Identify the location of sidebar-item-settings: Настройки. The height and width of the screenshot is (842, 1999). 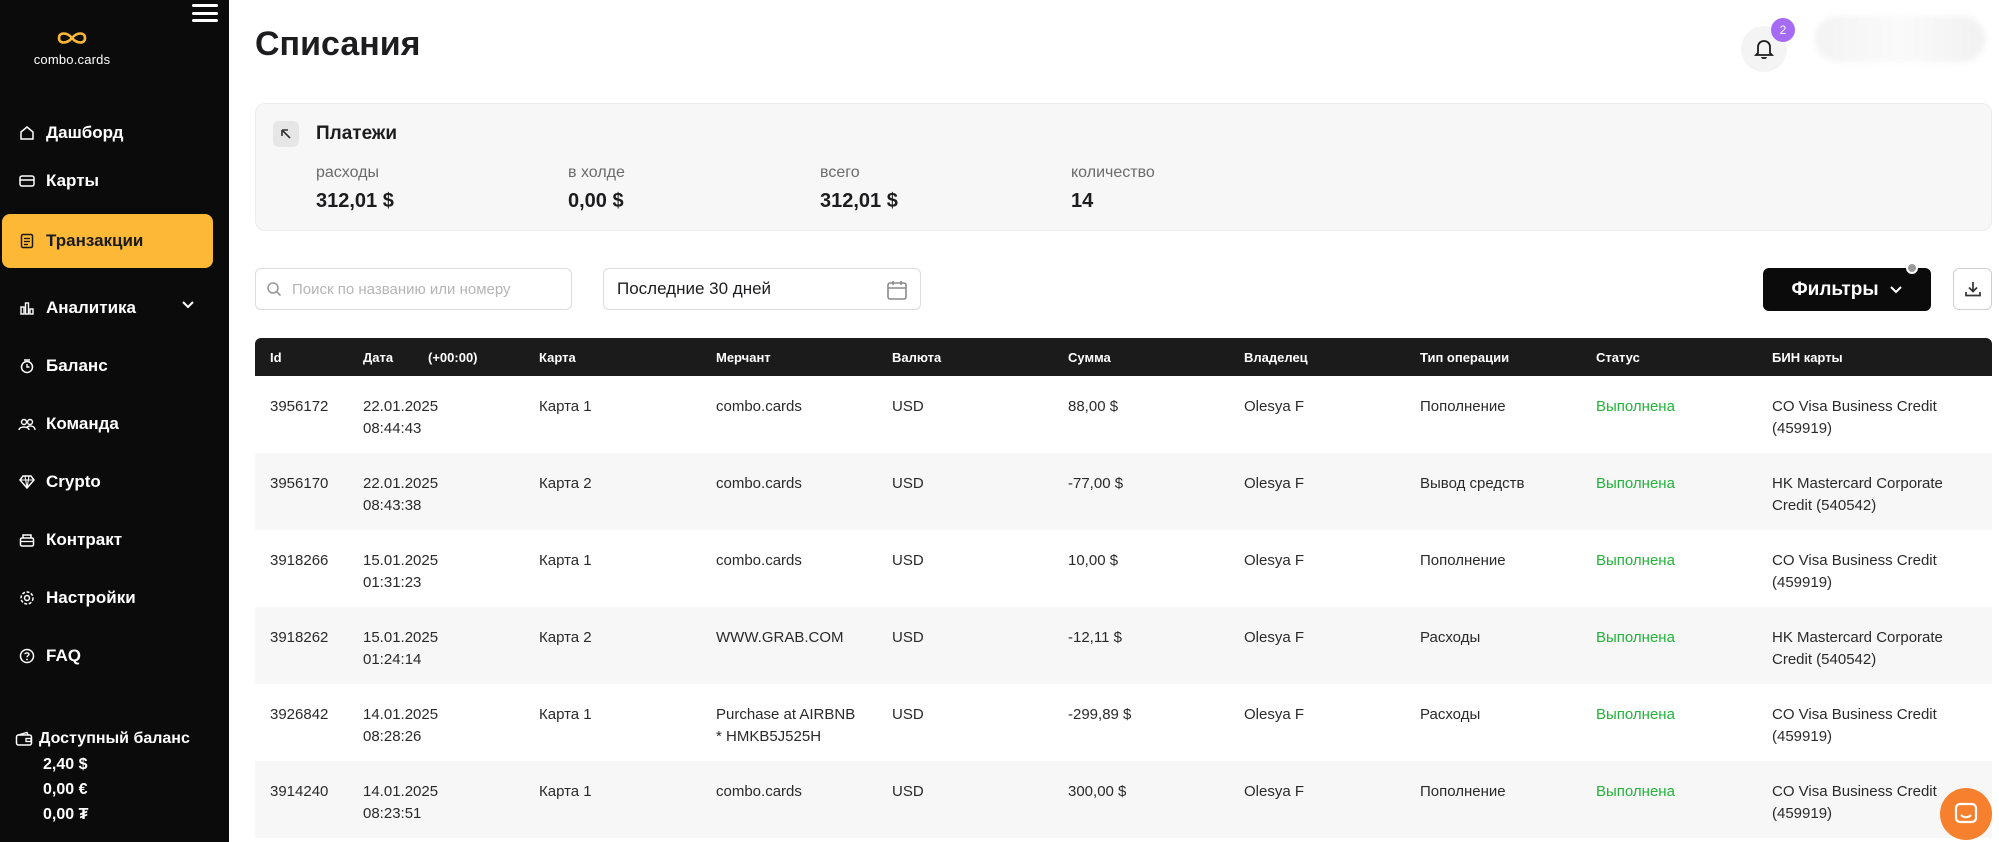
(107, 598).